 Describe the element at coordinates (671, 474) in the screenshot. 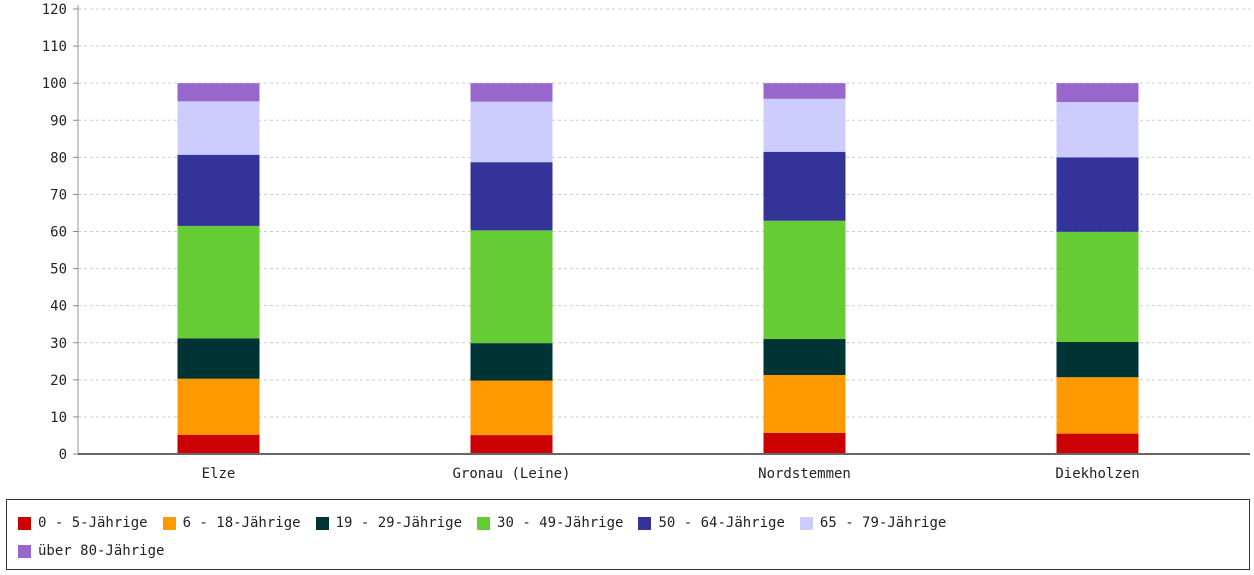

I see `x-tick-labels: Elze Gronau (Leine) Nordstemmen Diekholzen` at that location.